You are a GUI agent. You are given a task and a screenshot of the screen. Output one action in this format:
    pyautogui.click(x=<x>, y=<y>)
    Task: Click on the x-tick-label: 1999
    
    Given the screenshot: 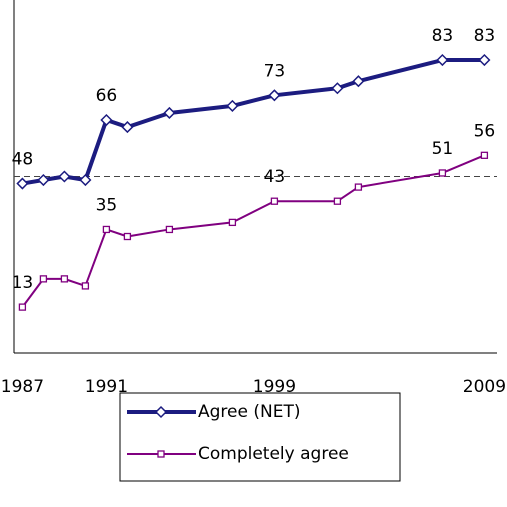 What is the action you would take?
    pyautogui.click(x=274, y=387)
    